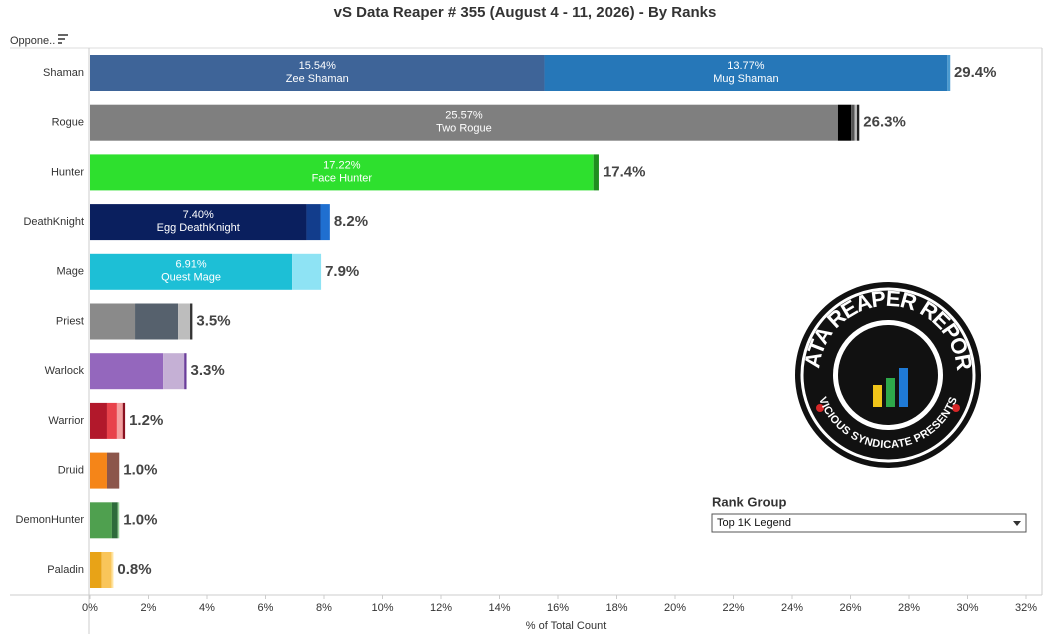 The width and height of the screenshot is (1051, 640). Describe the element at coordinates (50, 520) in the screenshot. I see `category-label: DemonHunter` at that location.